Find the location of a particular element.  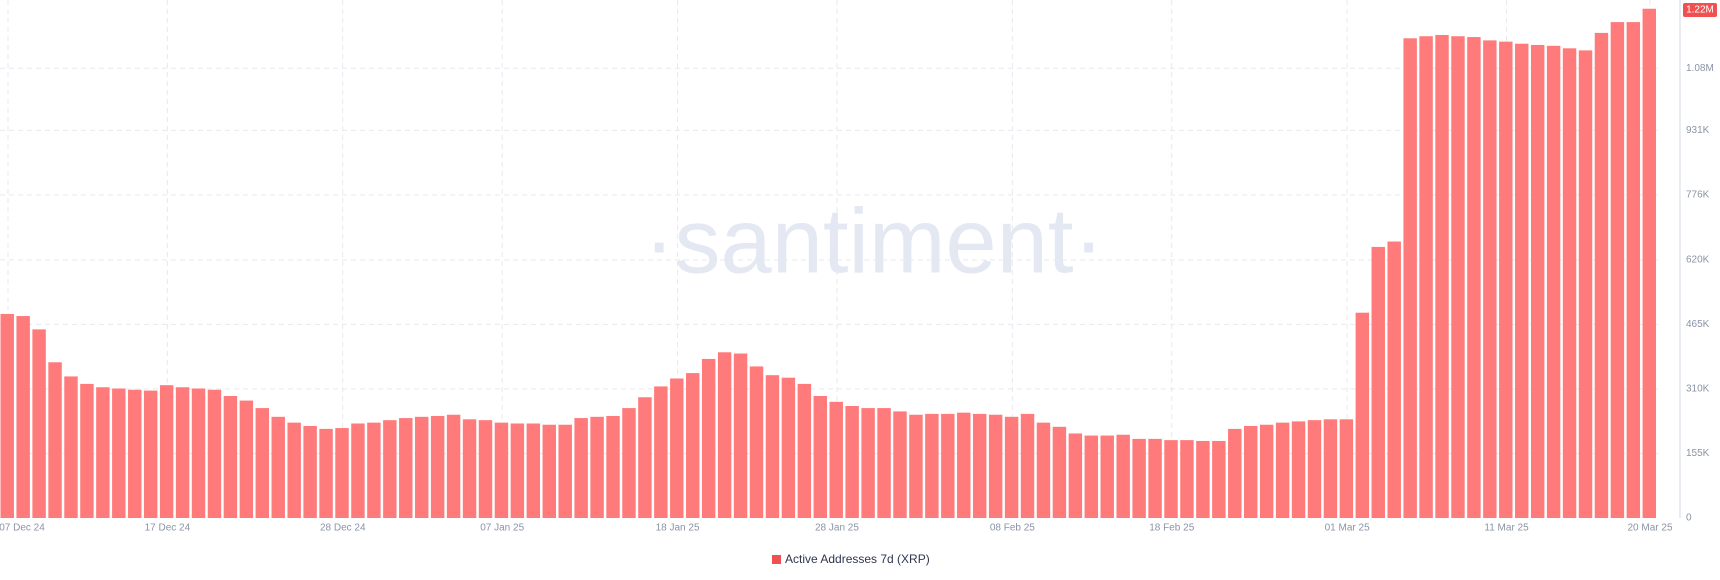

y-tick-label: 465K is located at coordinates (1698, 324).